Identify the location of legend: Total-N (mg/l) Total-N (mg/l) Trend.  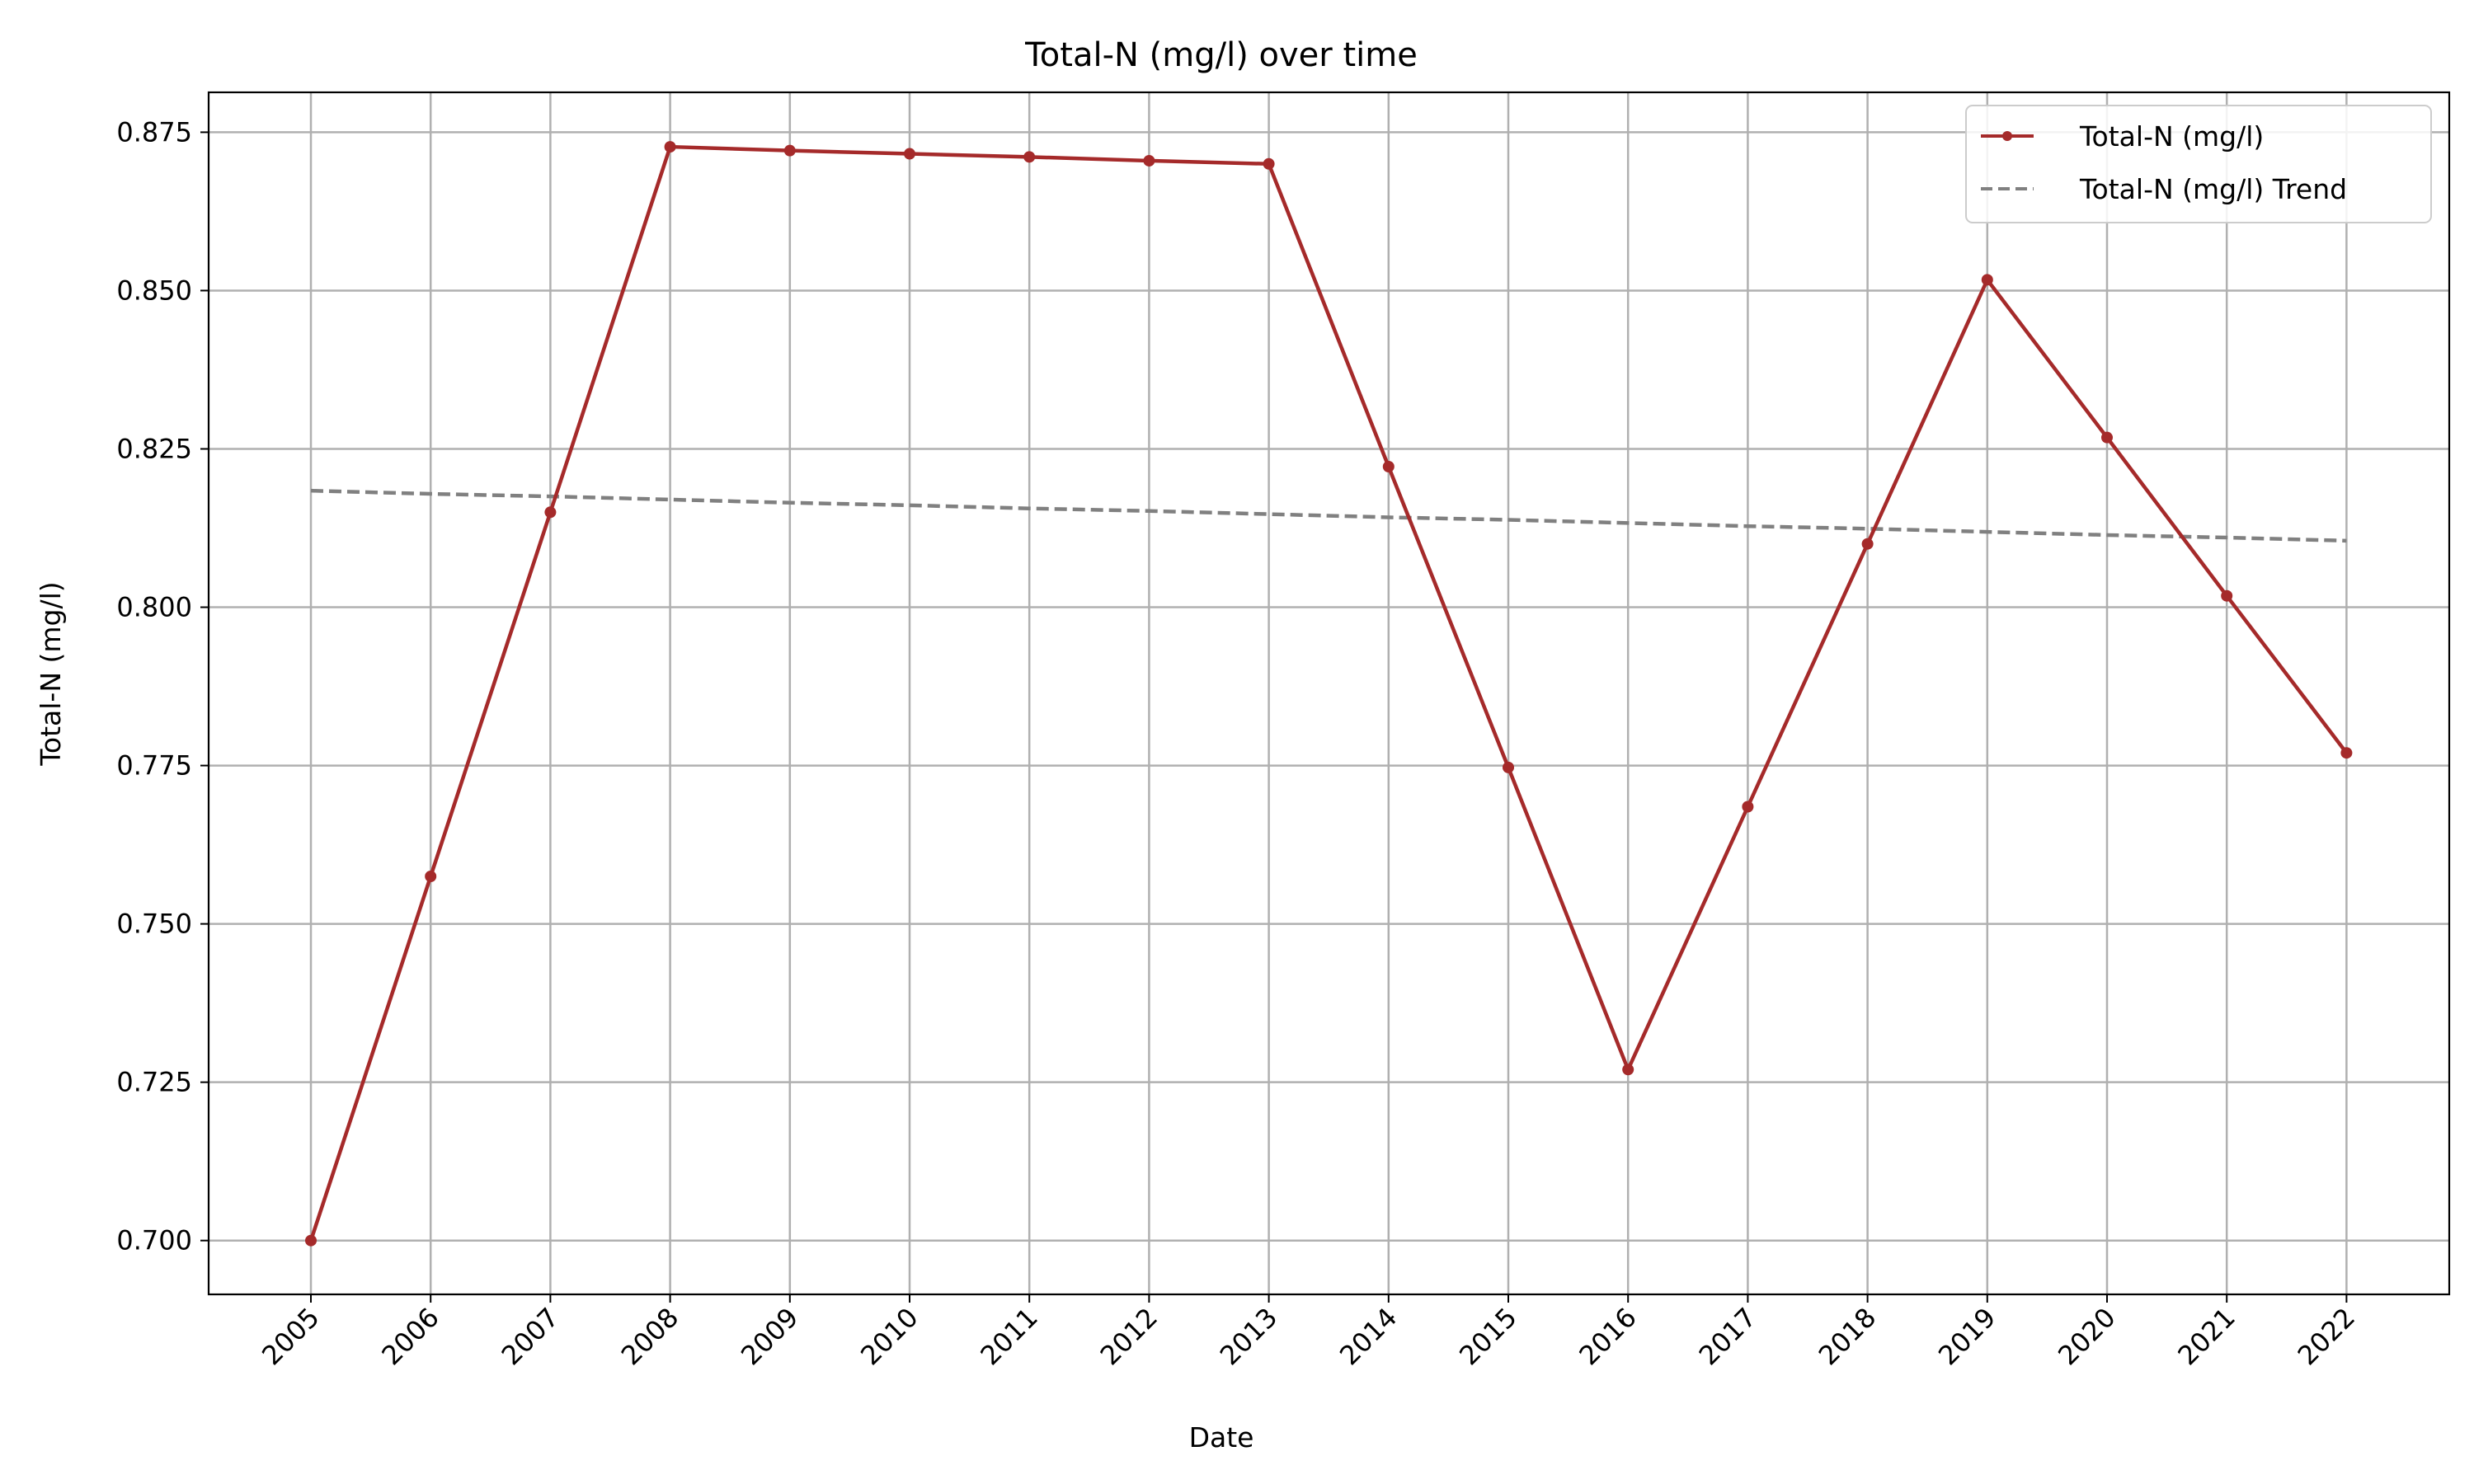
(2198, 164).